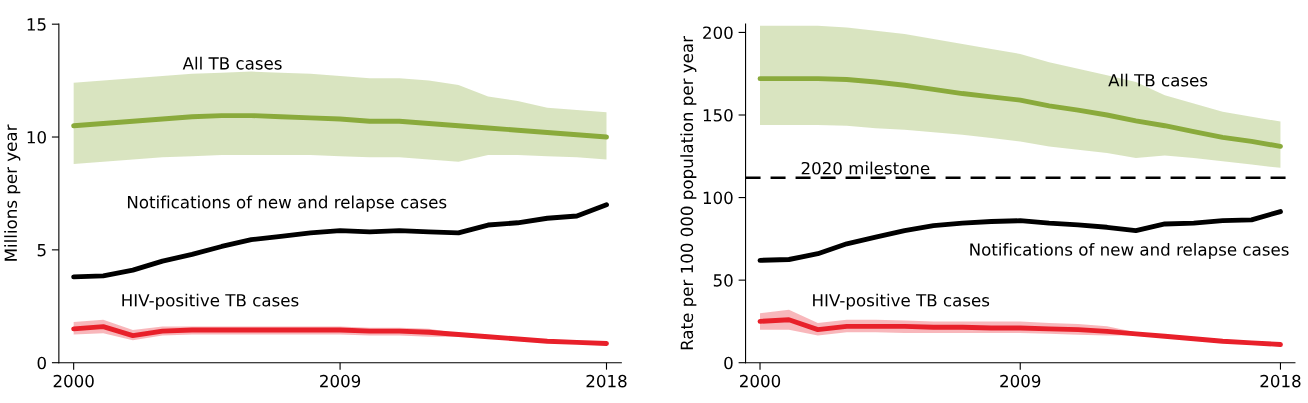 This screenshot has height=403, width=1308. I want to click on y-tick-label: 200, so click(718, 33).